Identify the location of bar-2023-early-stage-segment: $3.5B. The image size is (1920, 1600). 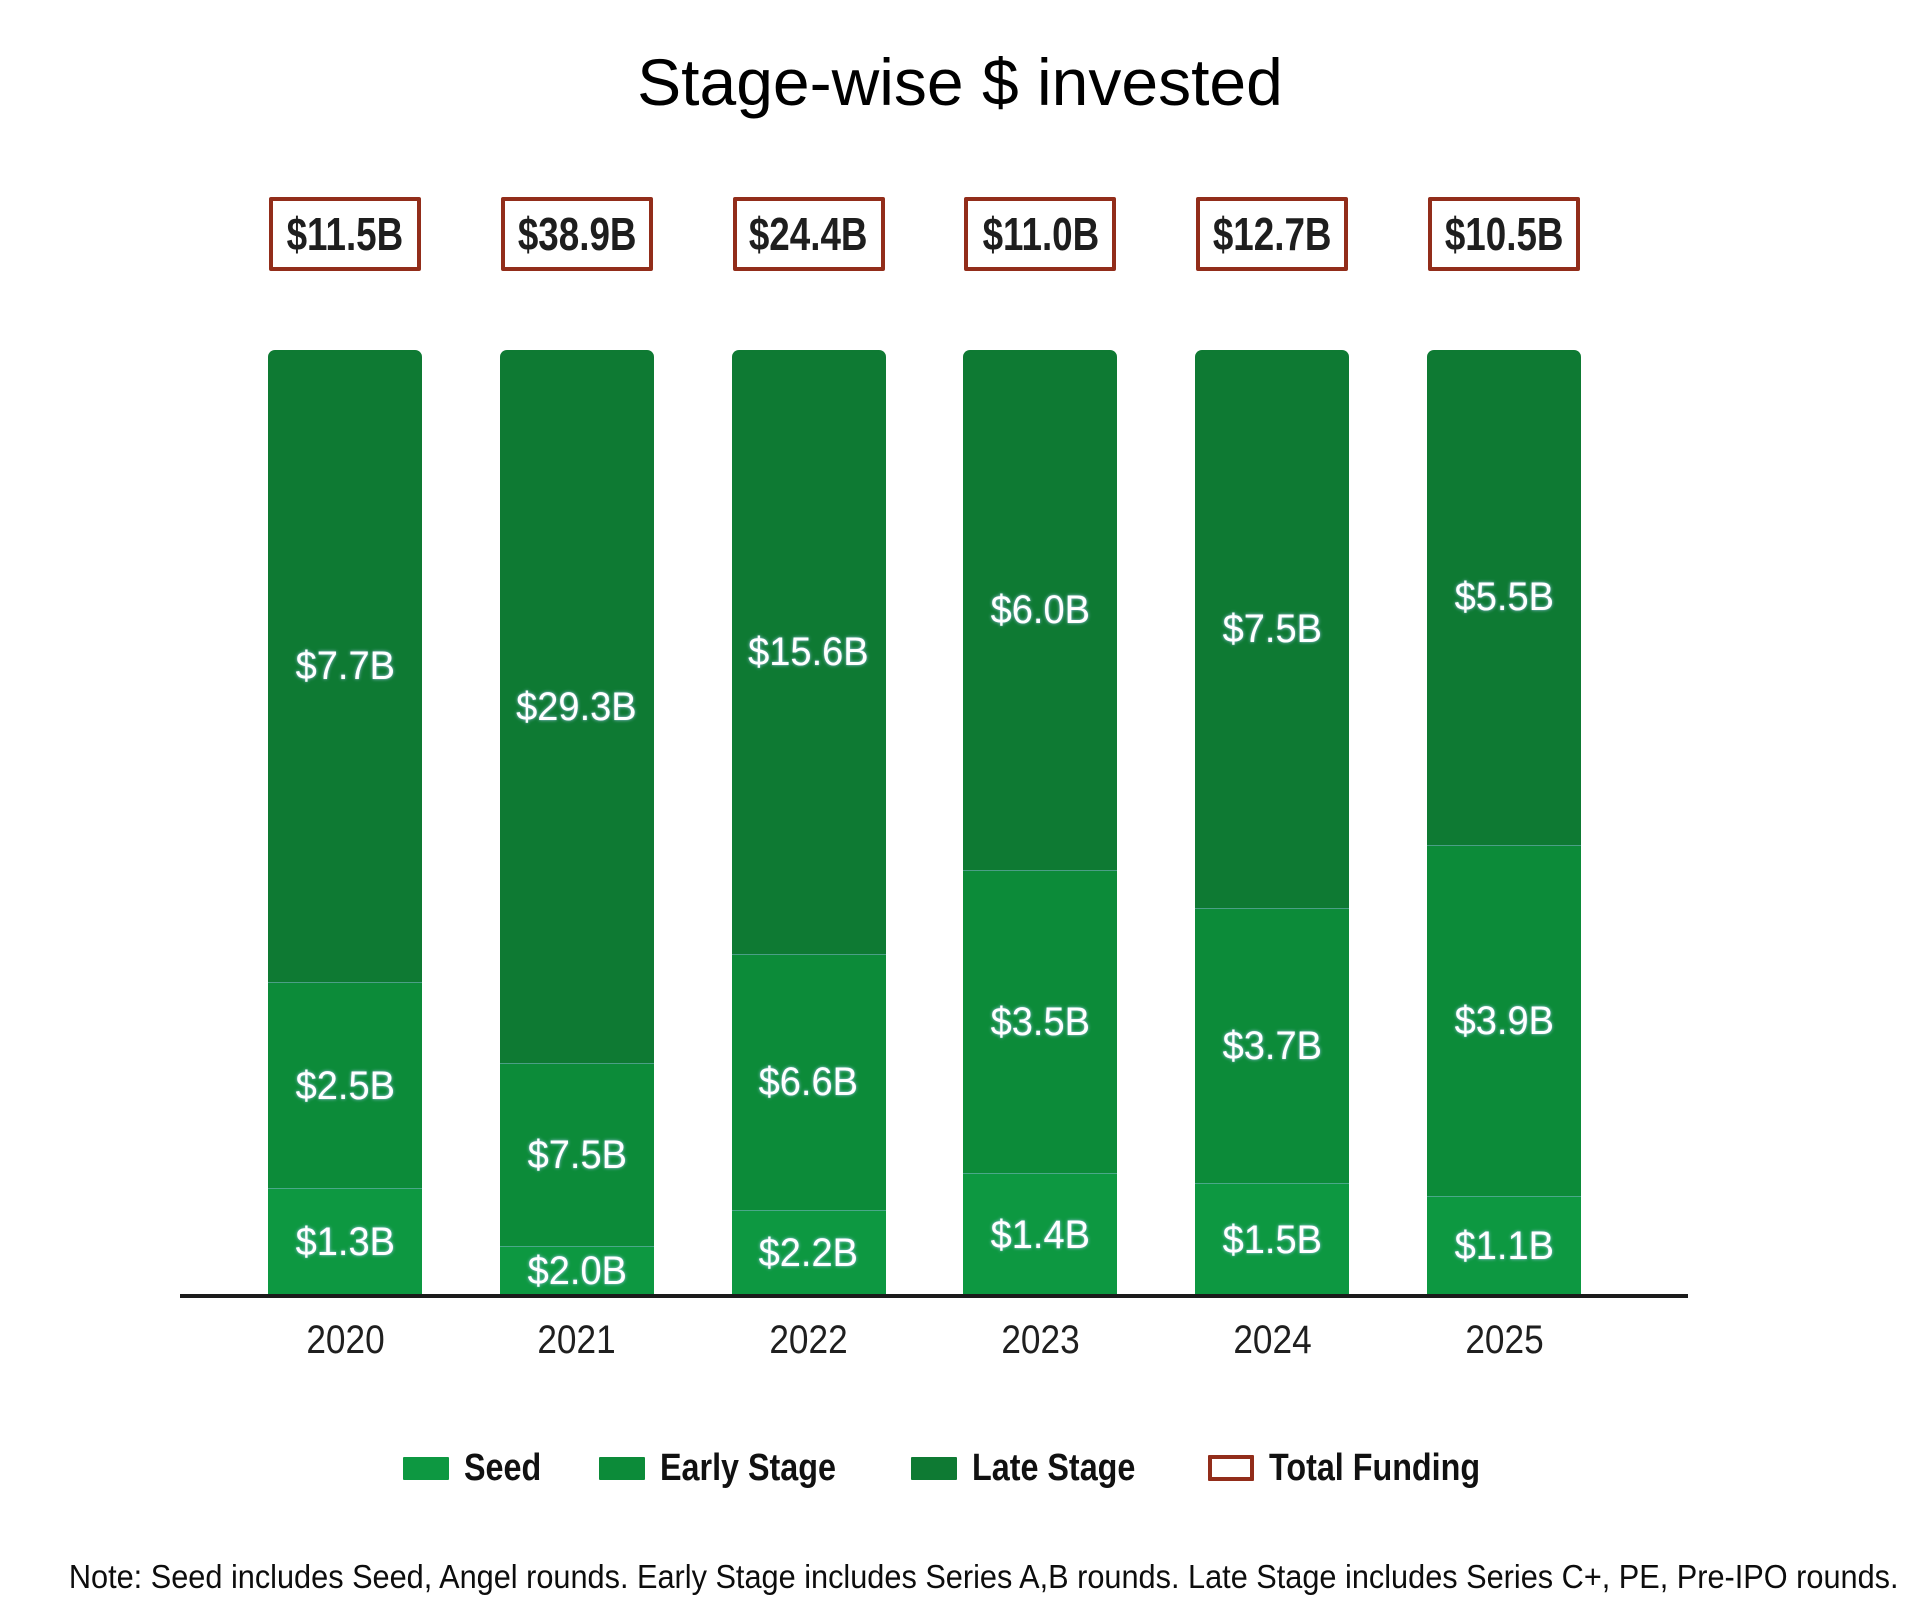
(1040, 1022).